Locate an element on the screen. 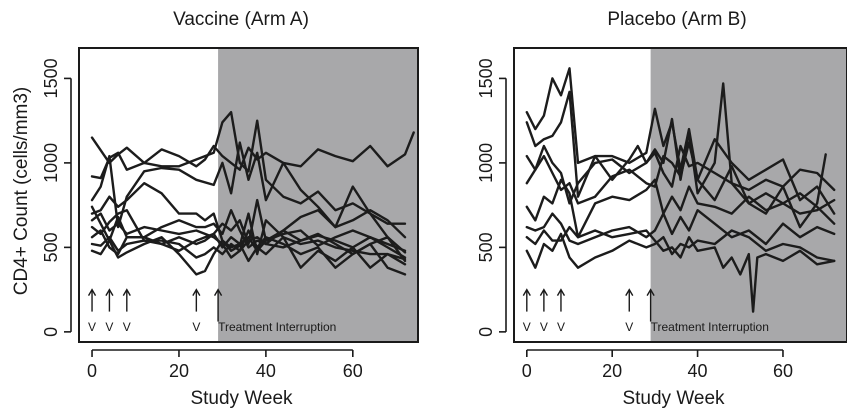 The image size is (847, 411). y-axis-label: CD4+ Count (cells/mm3) is located at coordinates (21, 191).